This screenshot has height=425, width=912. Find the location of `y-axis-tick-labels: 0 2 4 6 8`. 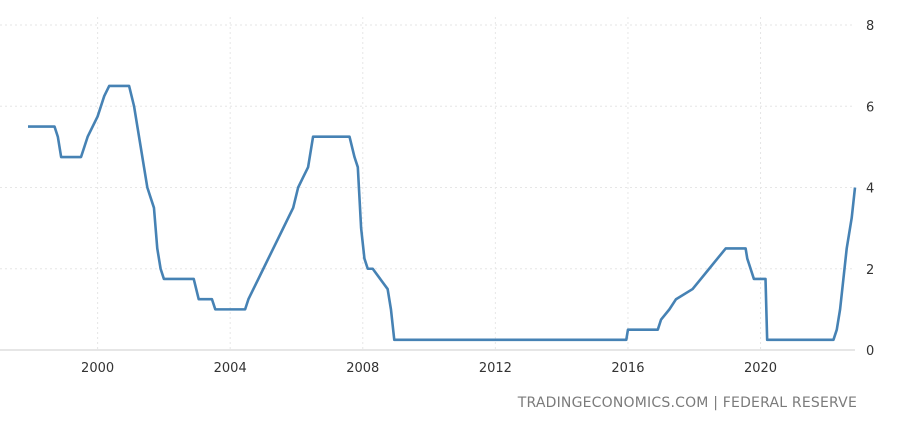

y-axis-tick-labels: 0 2 4 6 8 is located at coordinates (870, 189).